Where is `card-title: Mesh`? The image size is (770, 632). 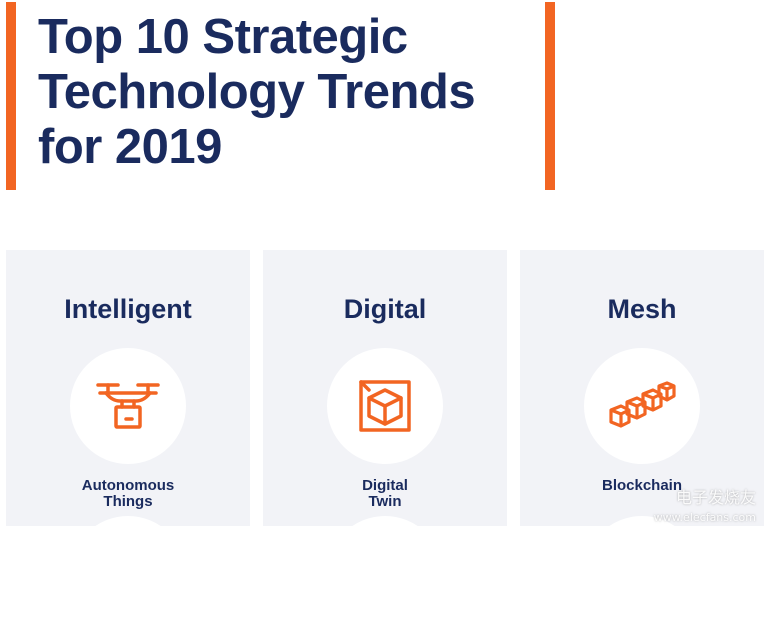
card-title: Mesh is located at coordinates (642, 309).